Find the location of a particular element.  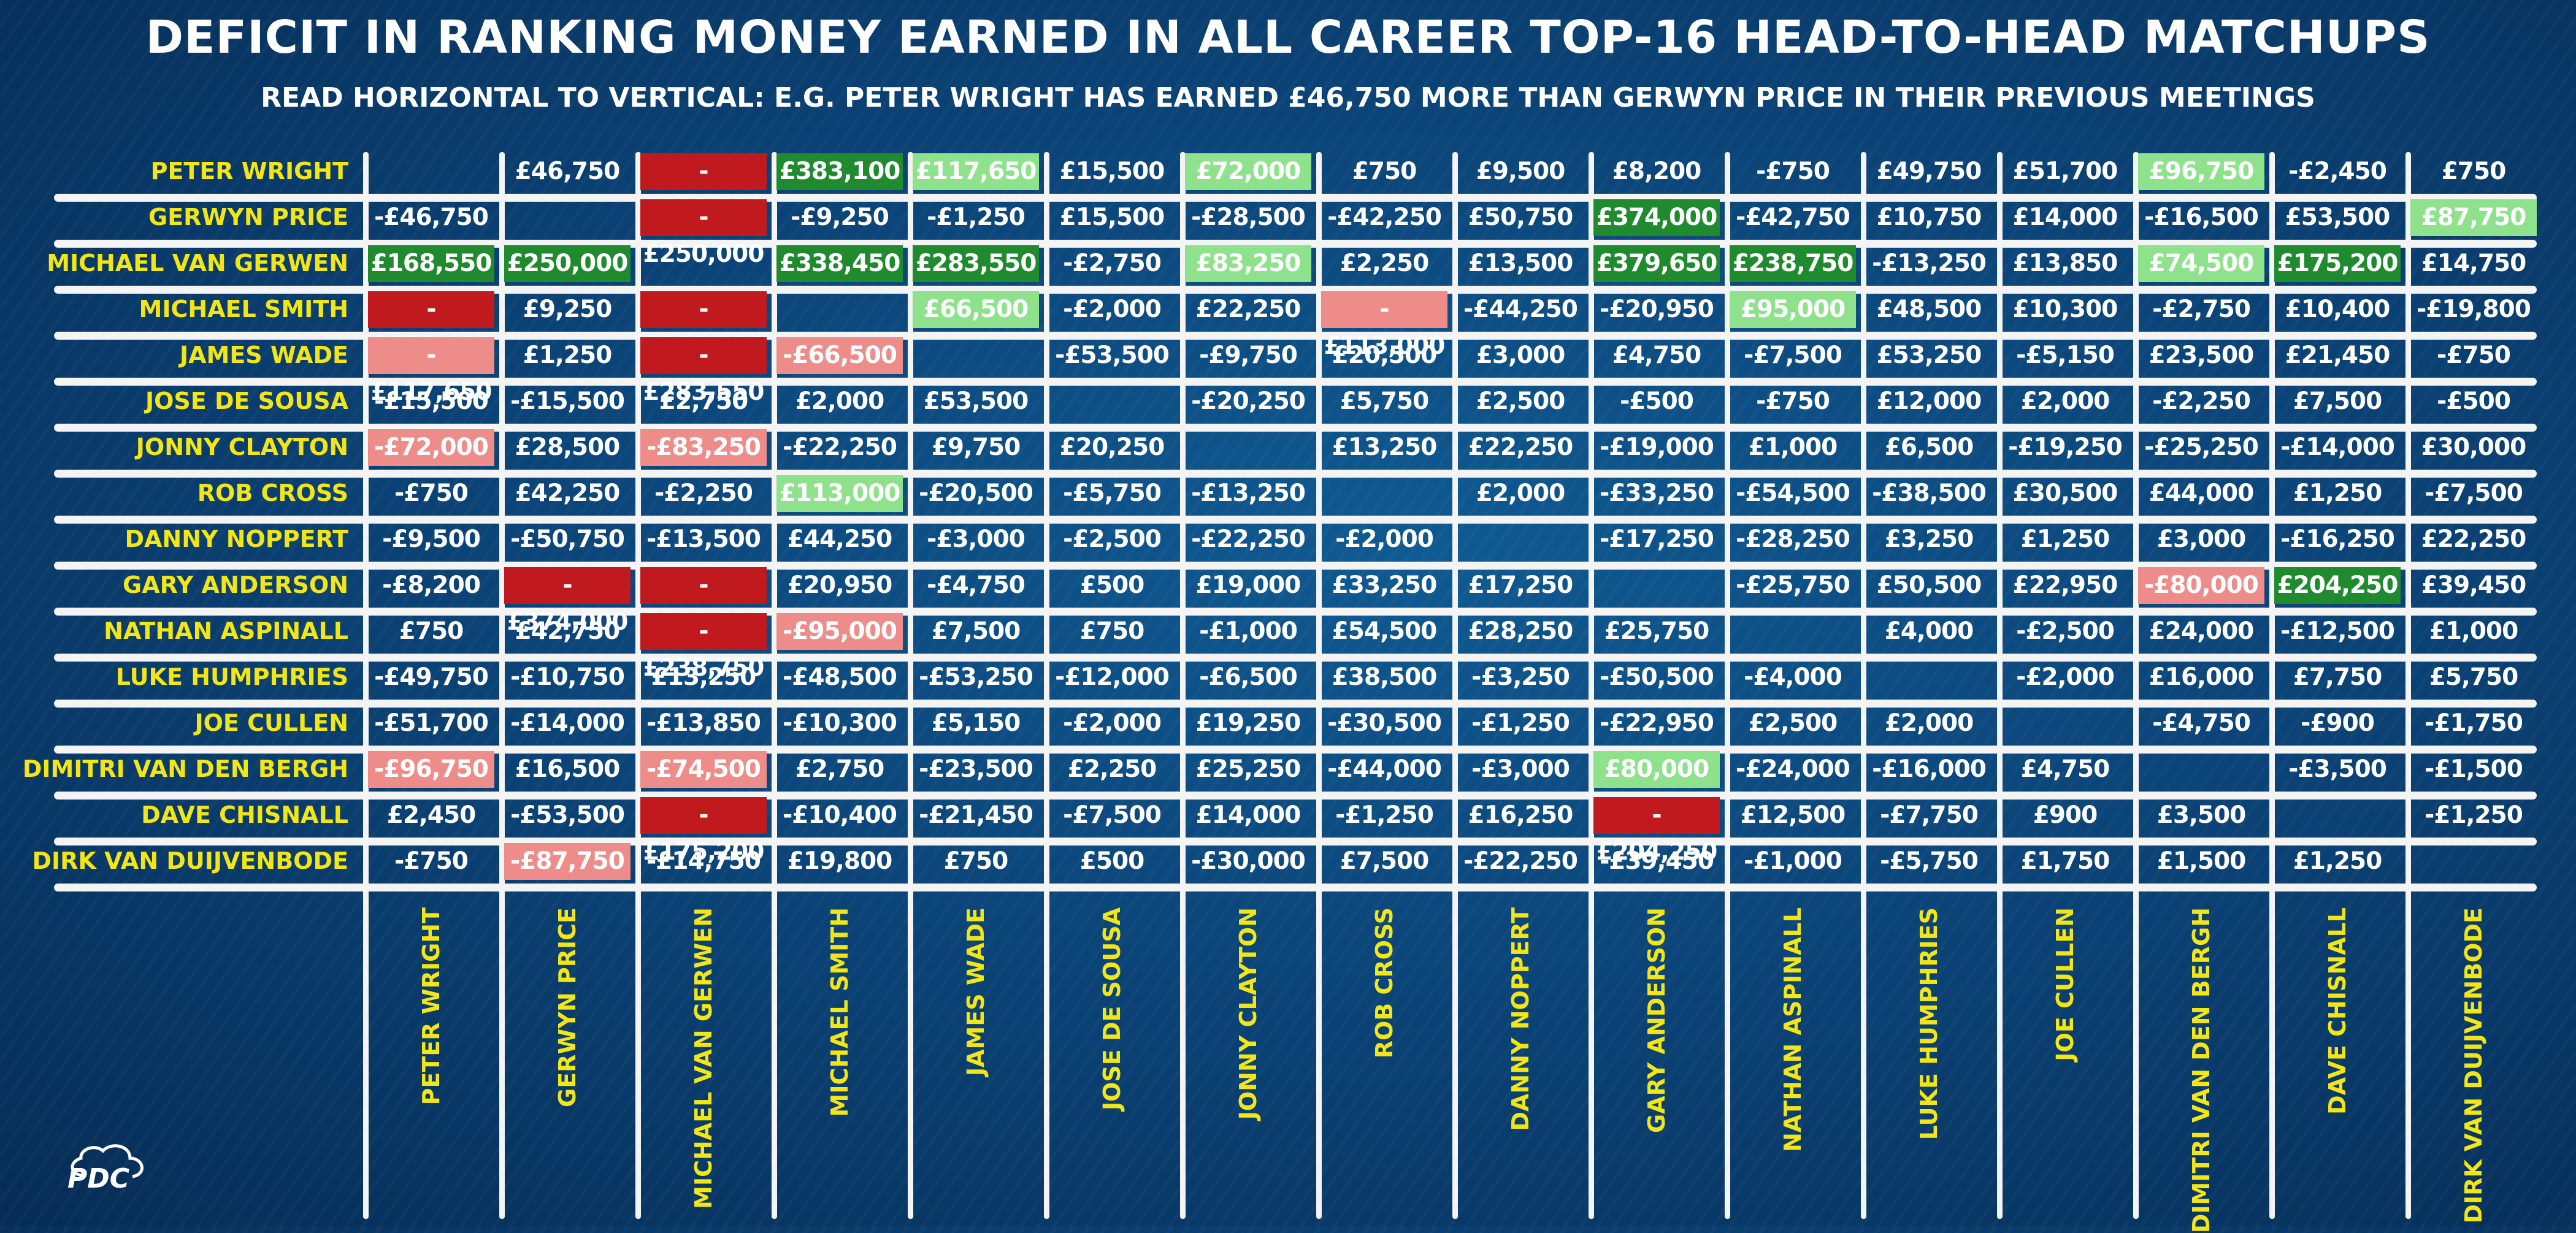

table-cell: £117,650 is located at coordinates (976, 171).